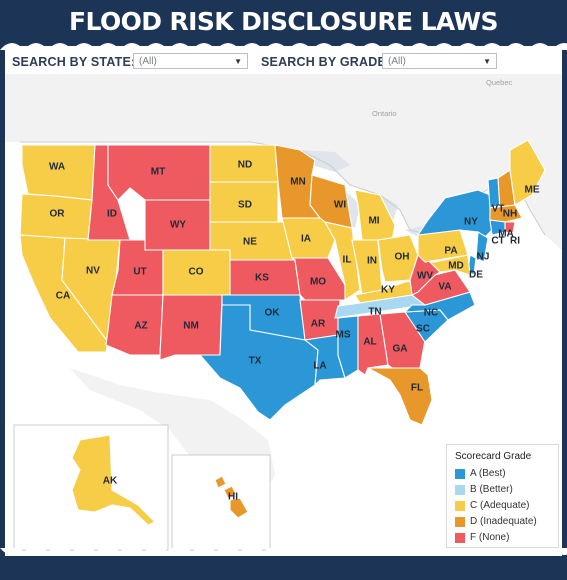 The width and height of the screenshot is (567, 580). What do you see at coordinates (476, 275) in the screenshot?
I see `state-label-de: DE` at bounding box center [476, 275].